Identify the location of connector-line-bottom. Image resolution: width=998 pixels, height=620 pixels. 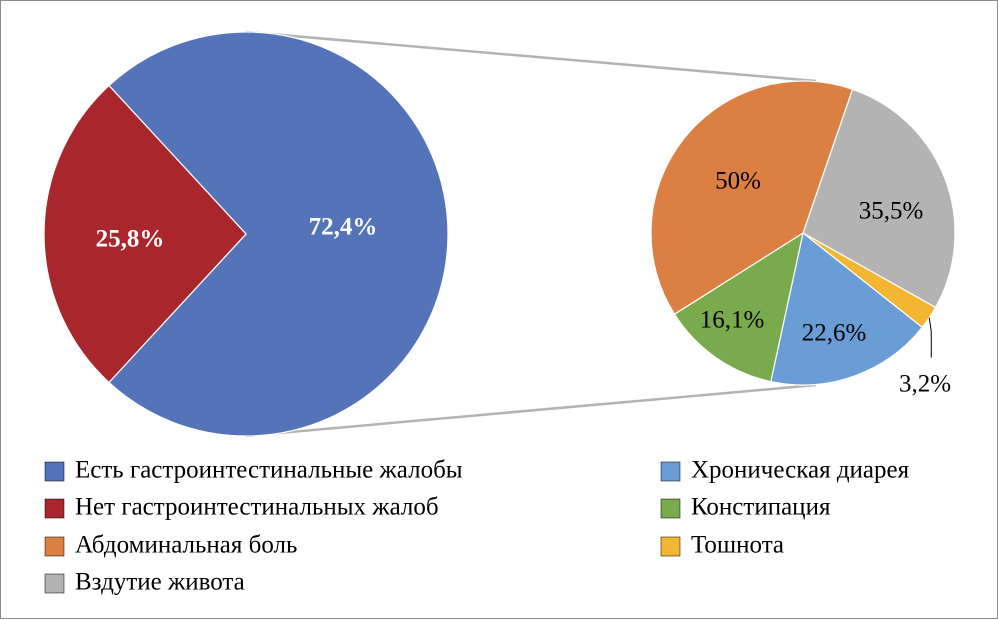
(531, 410).